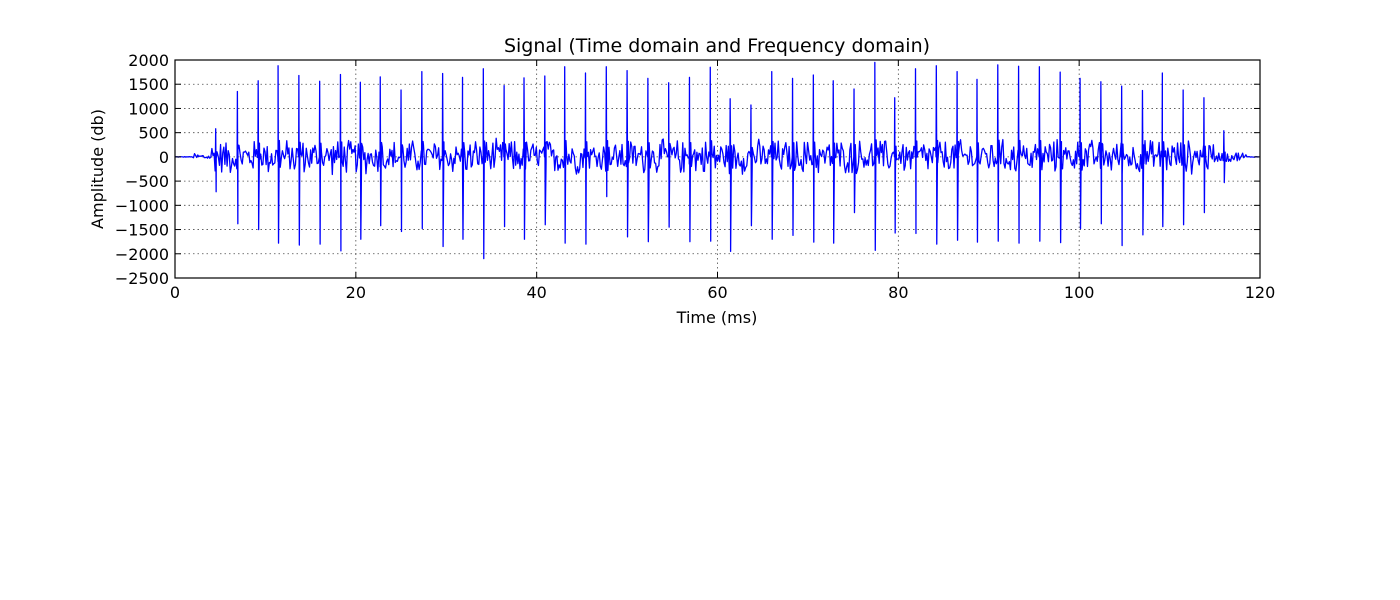 This screenshot has height=600, width=1400. What do you see at coordinates (717, 292) in the screenshot?
I see `x-tick-label: 60` at bounding box center [717, 292].